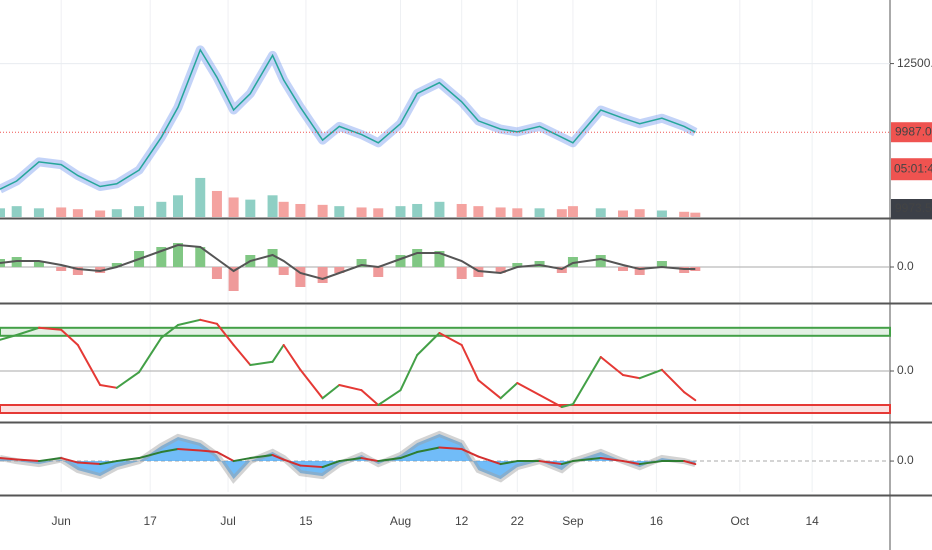 This screenshot has height=550, width=932. I want to click on x-tick-label: Jun, so click(61, 521).